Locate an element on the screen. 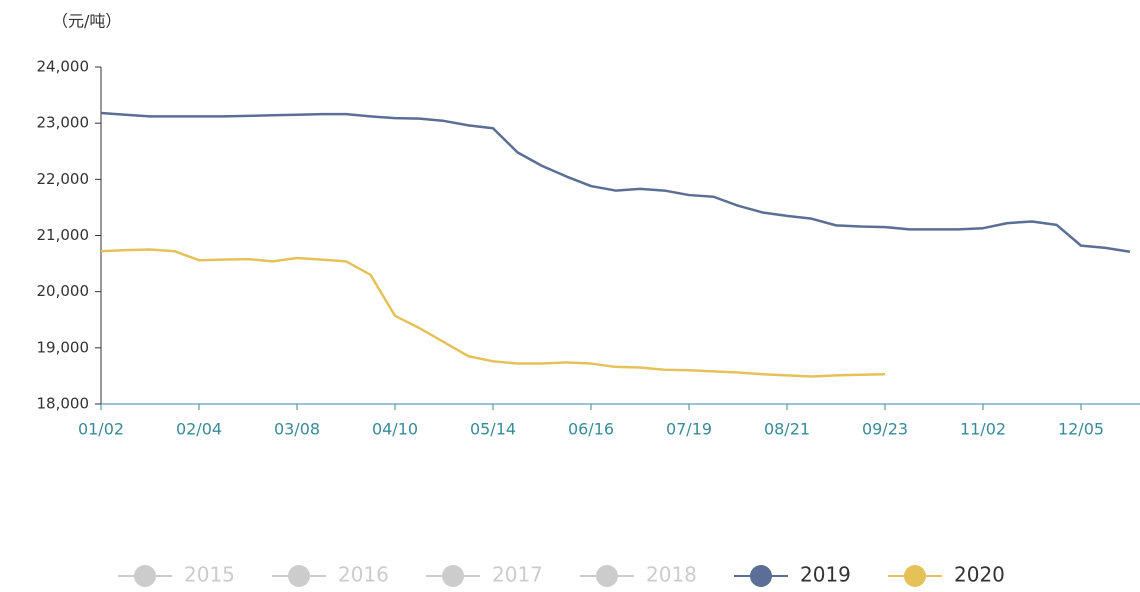 The image size is (1140, 592). x-tick-label: 04/10 is located at coordinates (395, 429).